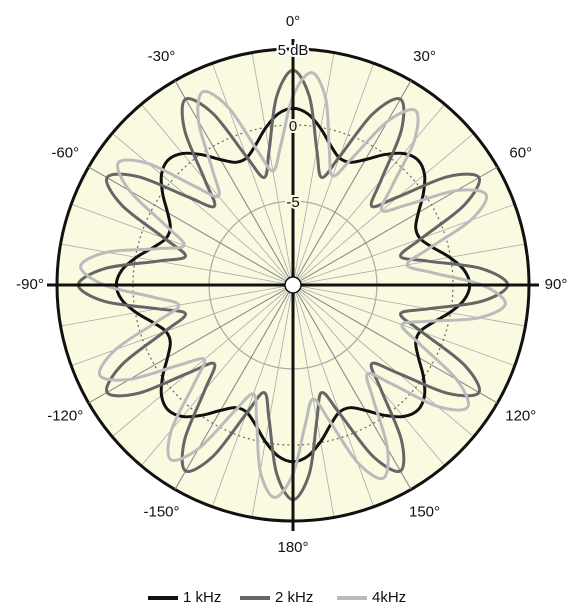 This screenshot has width=576, height=608. I want to click on legend-label: 4kHz, so click(389, 597).